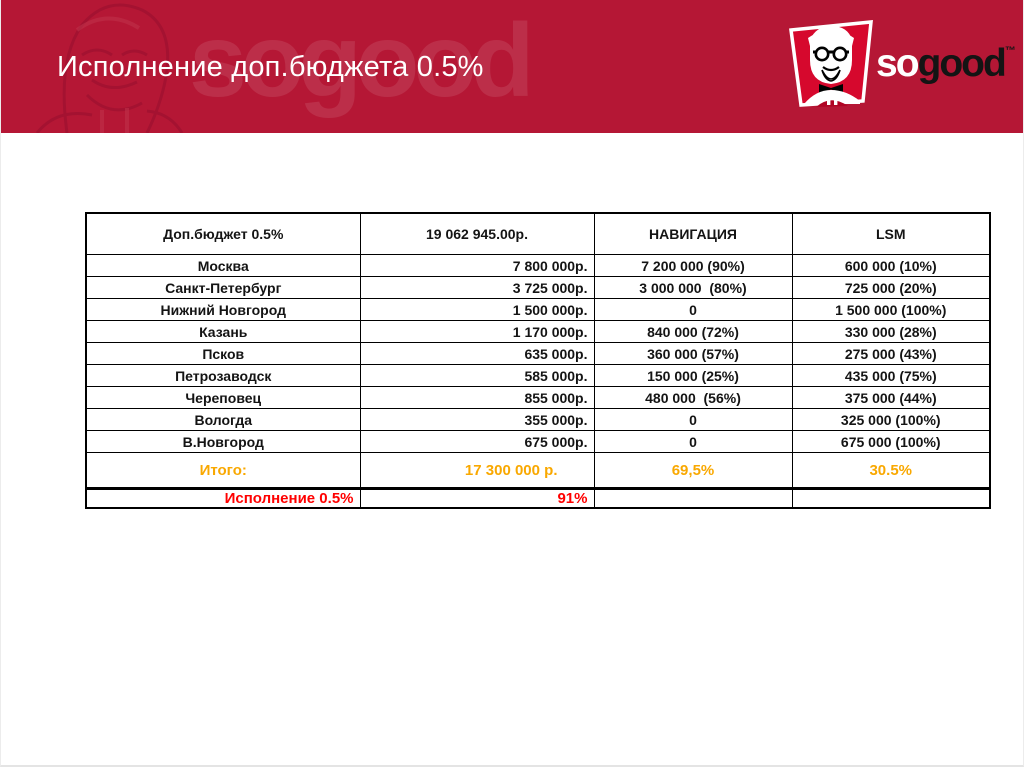 Image resolution: width=1024 pixels, height=767 pixels. What do you see at coordinates (223, 375) in the screenshot?
I see `city-cell: Петрозаводск` at bounding box center [223, 375].